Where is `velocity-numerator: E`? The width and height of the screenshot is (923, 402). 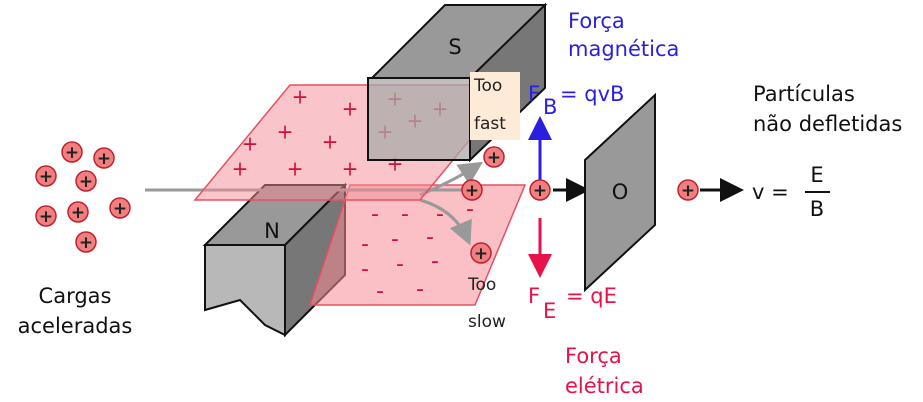
velocity-numerator: E is located at coordinates (816, 175).